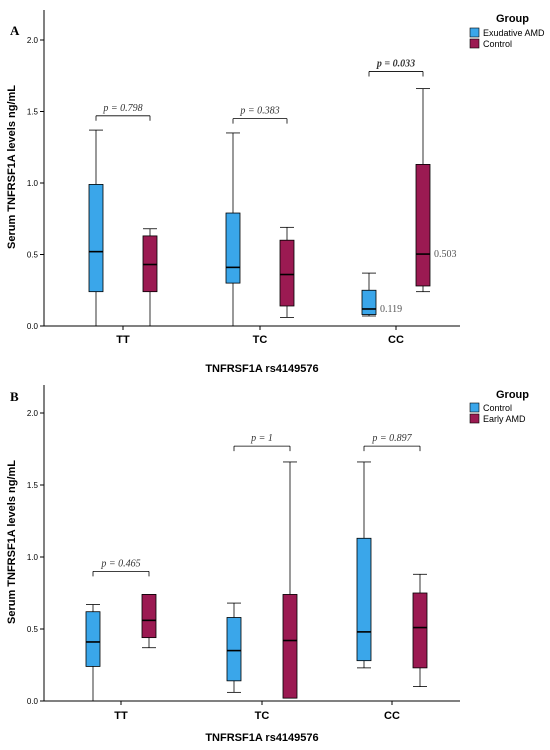 The image size is (550, 750). Describe the element at coordinates (261, 438) in the screenshot. I see `p-value-label: p = 1` at that location.